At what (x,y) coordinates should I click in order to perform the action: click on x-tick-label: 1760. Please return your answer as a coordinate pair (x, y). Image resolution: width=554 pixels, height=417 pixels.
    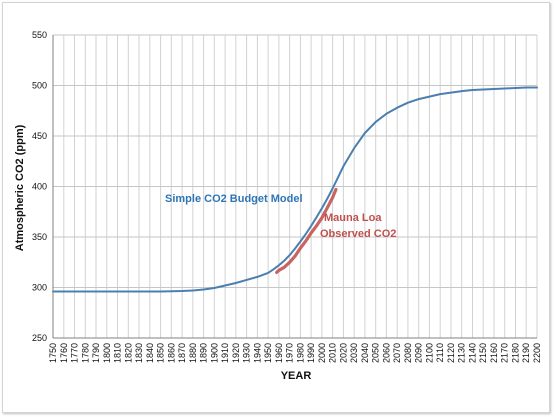
    Looking at the image, I should click on (64, 353).